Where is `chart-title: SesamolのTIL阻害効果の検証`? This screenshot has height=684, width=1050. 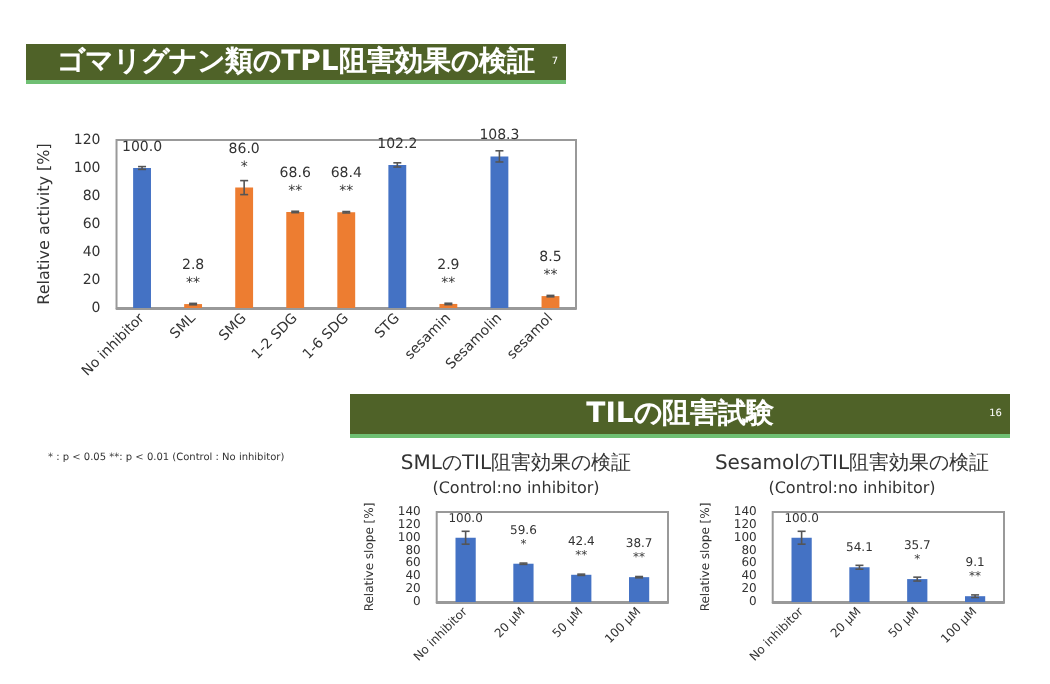
chart-title: SesamolのTIL阻害効果の検証 is located at coordinates (852, 463).